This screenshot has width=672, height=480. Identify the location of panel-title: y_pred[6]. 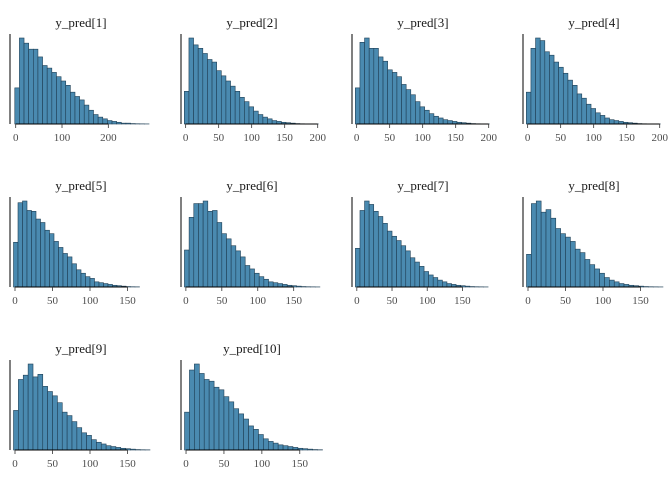
(251, 185).